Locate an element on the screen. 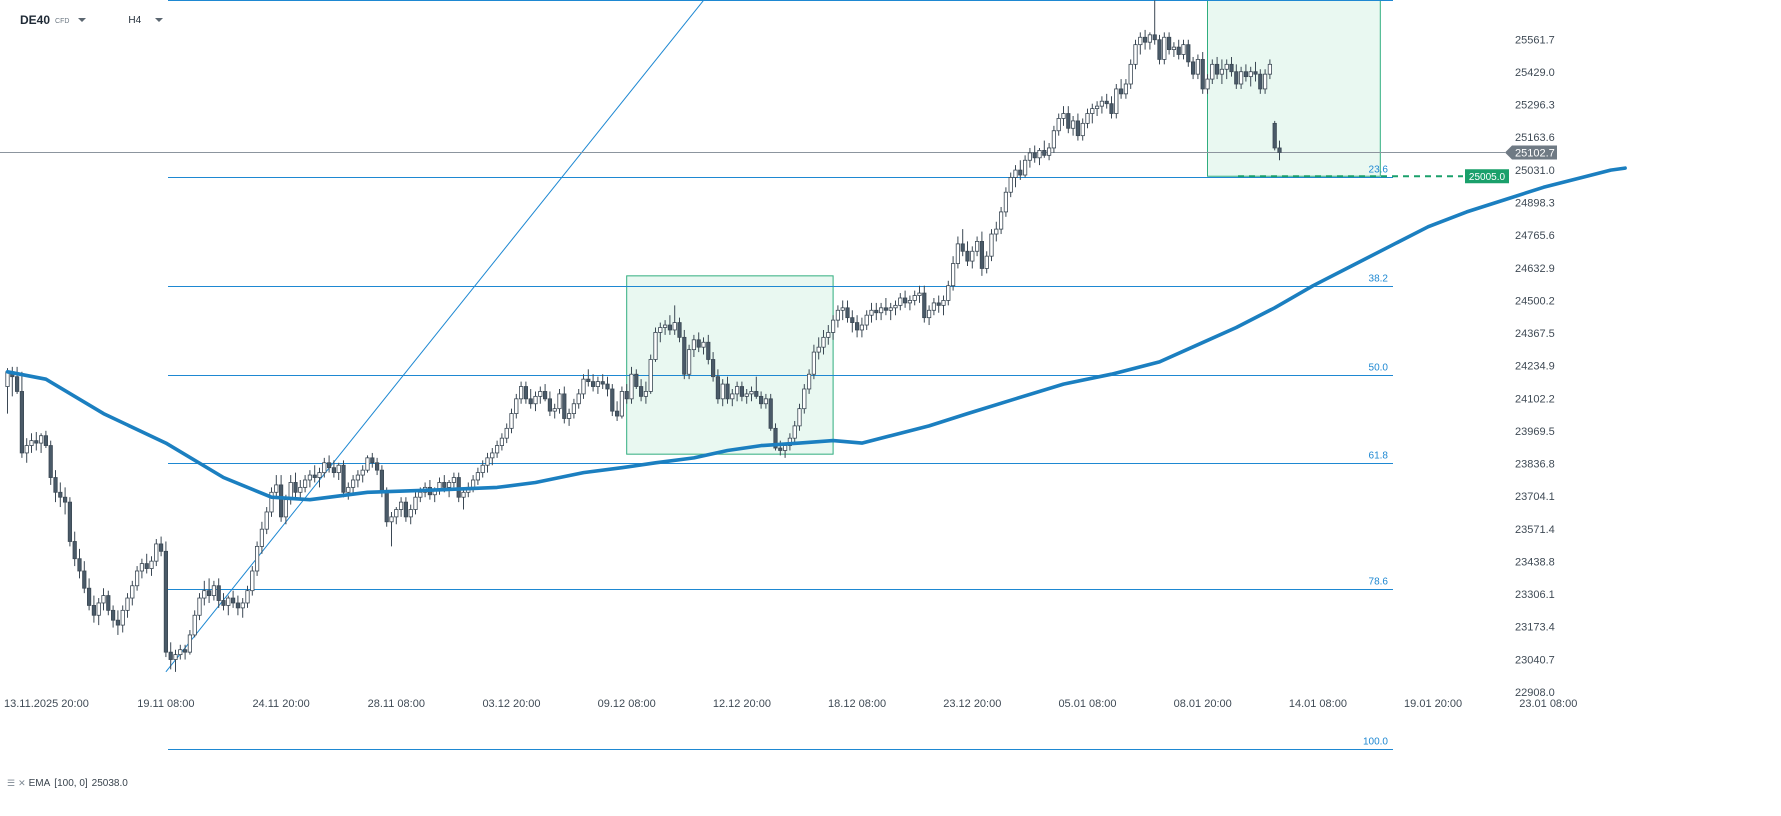 This screenshot has width=1781, height=816. y-tick-label: 24898.3 is located at coordinates (1535, 203).